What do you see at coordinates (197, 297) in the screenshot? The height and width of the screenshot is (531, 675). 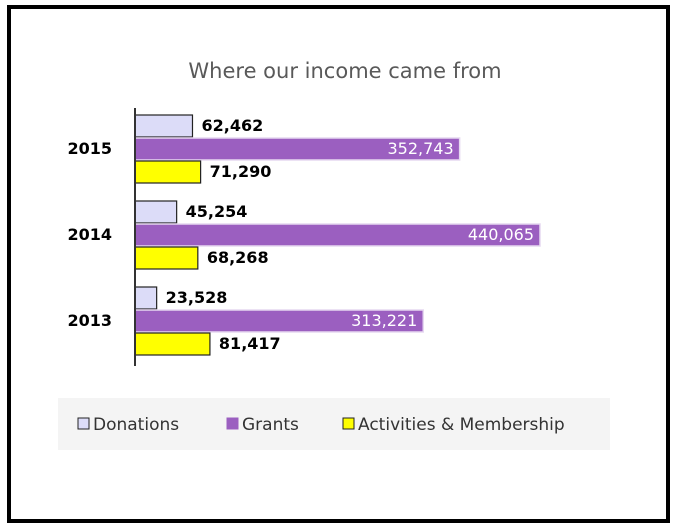 I see `data-label: 23,528` at bounding box center [197, 297].